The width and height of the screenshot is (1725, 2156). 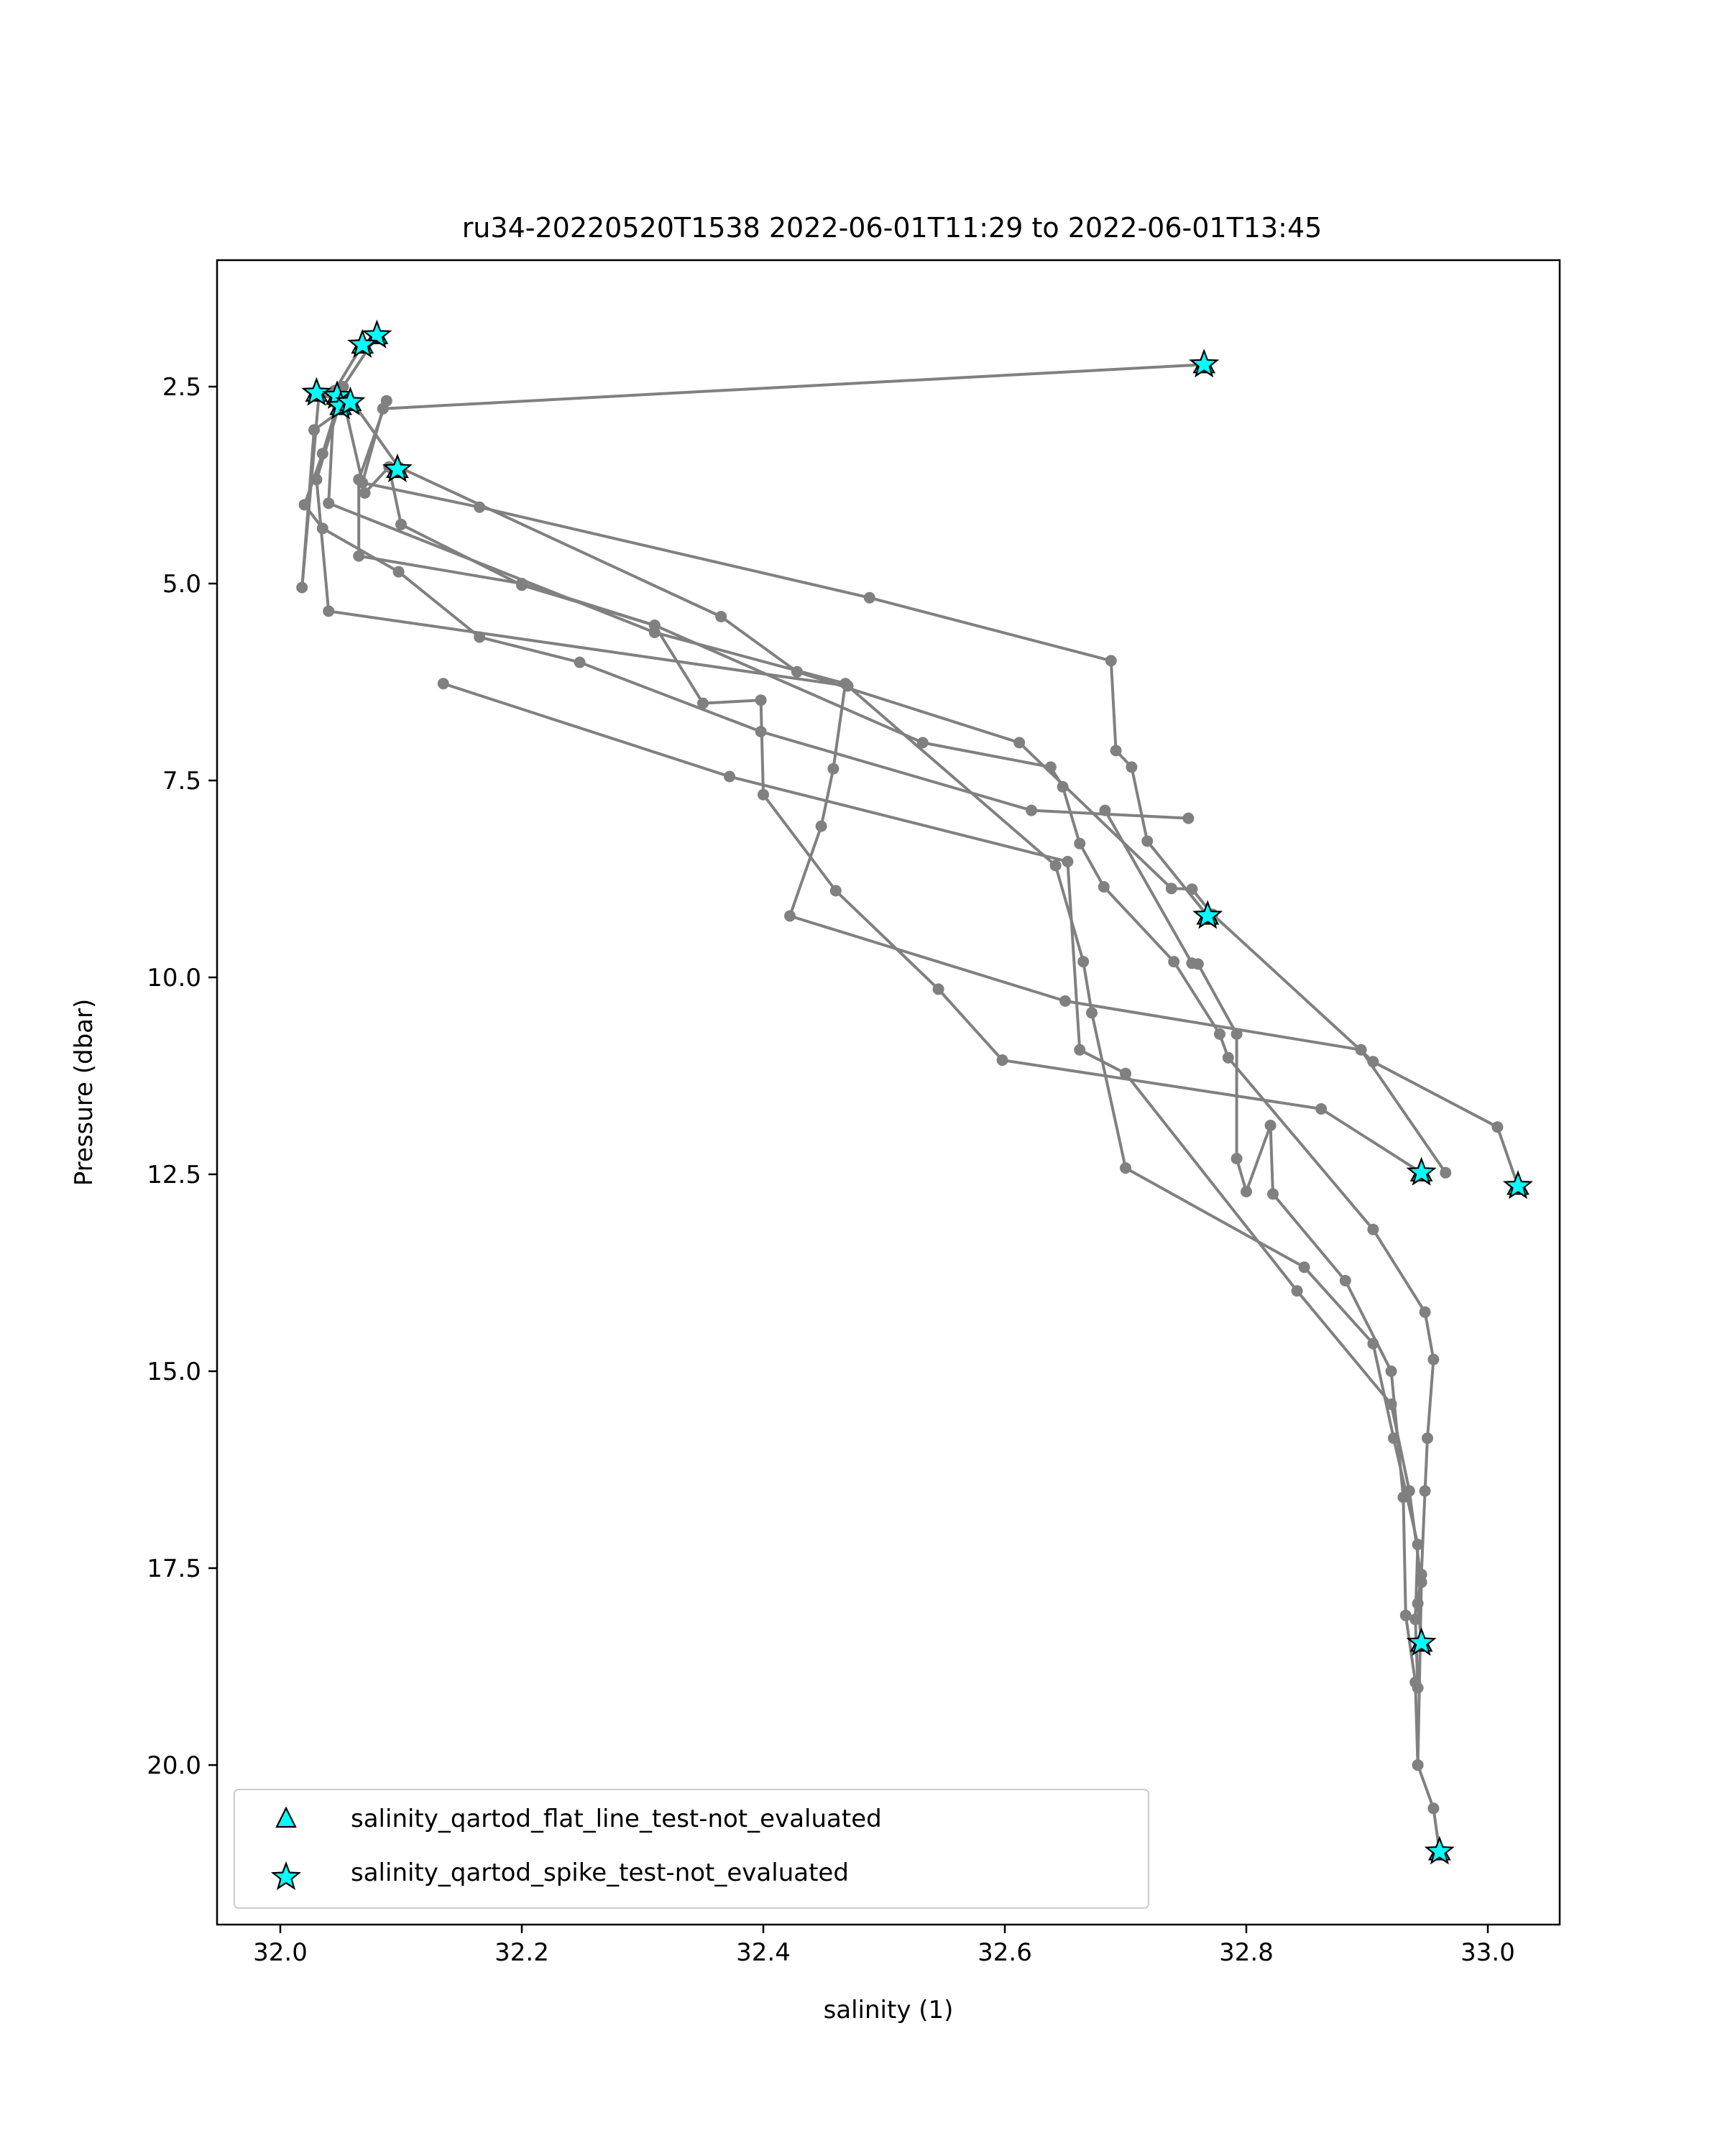 I want to click on x-axis: 32.0 32.2 32.4 32.6 32.8 33.0, so click(x=884, y=1946).